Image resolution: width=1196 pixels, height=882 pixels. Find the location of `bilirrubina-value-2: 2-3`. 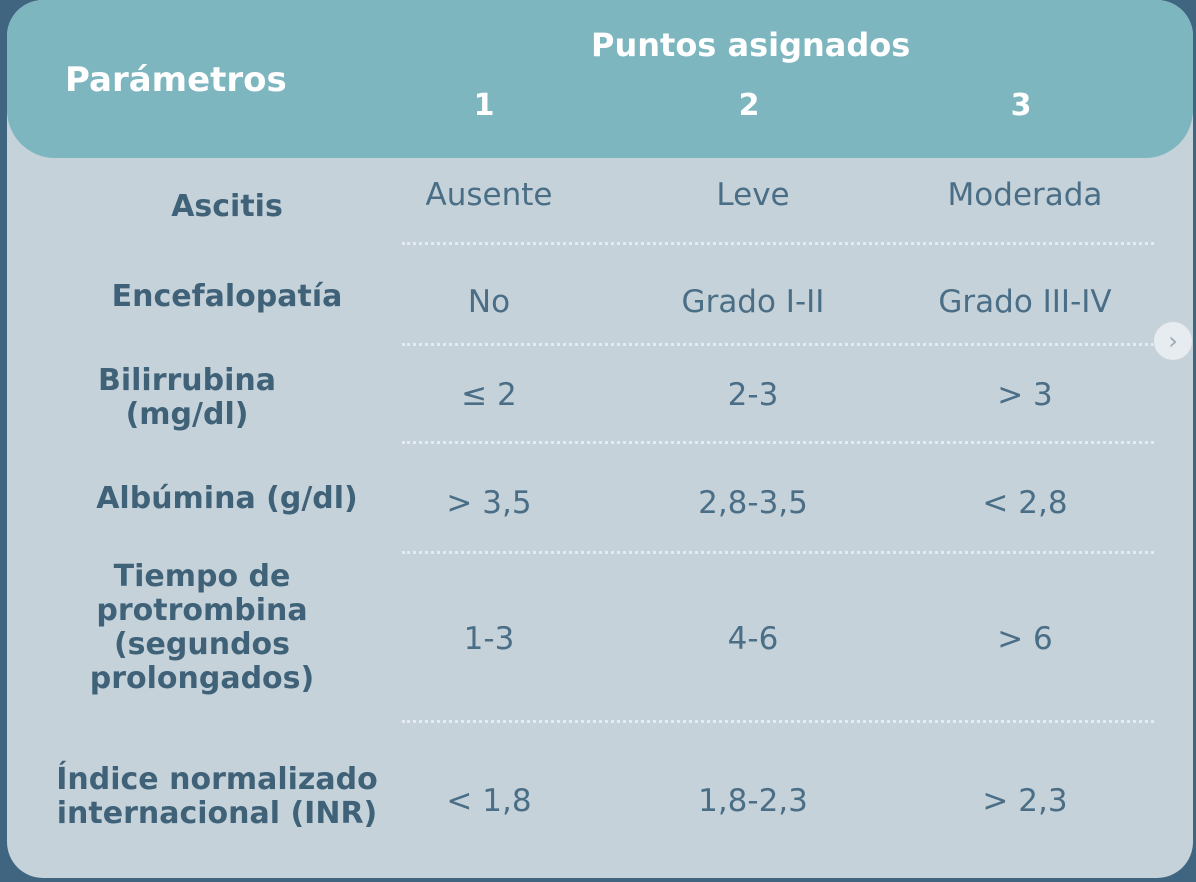

bilirrubina-value-2: 2-3 is located at coordinates (753, 395).